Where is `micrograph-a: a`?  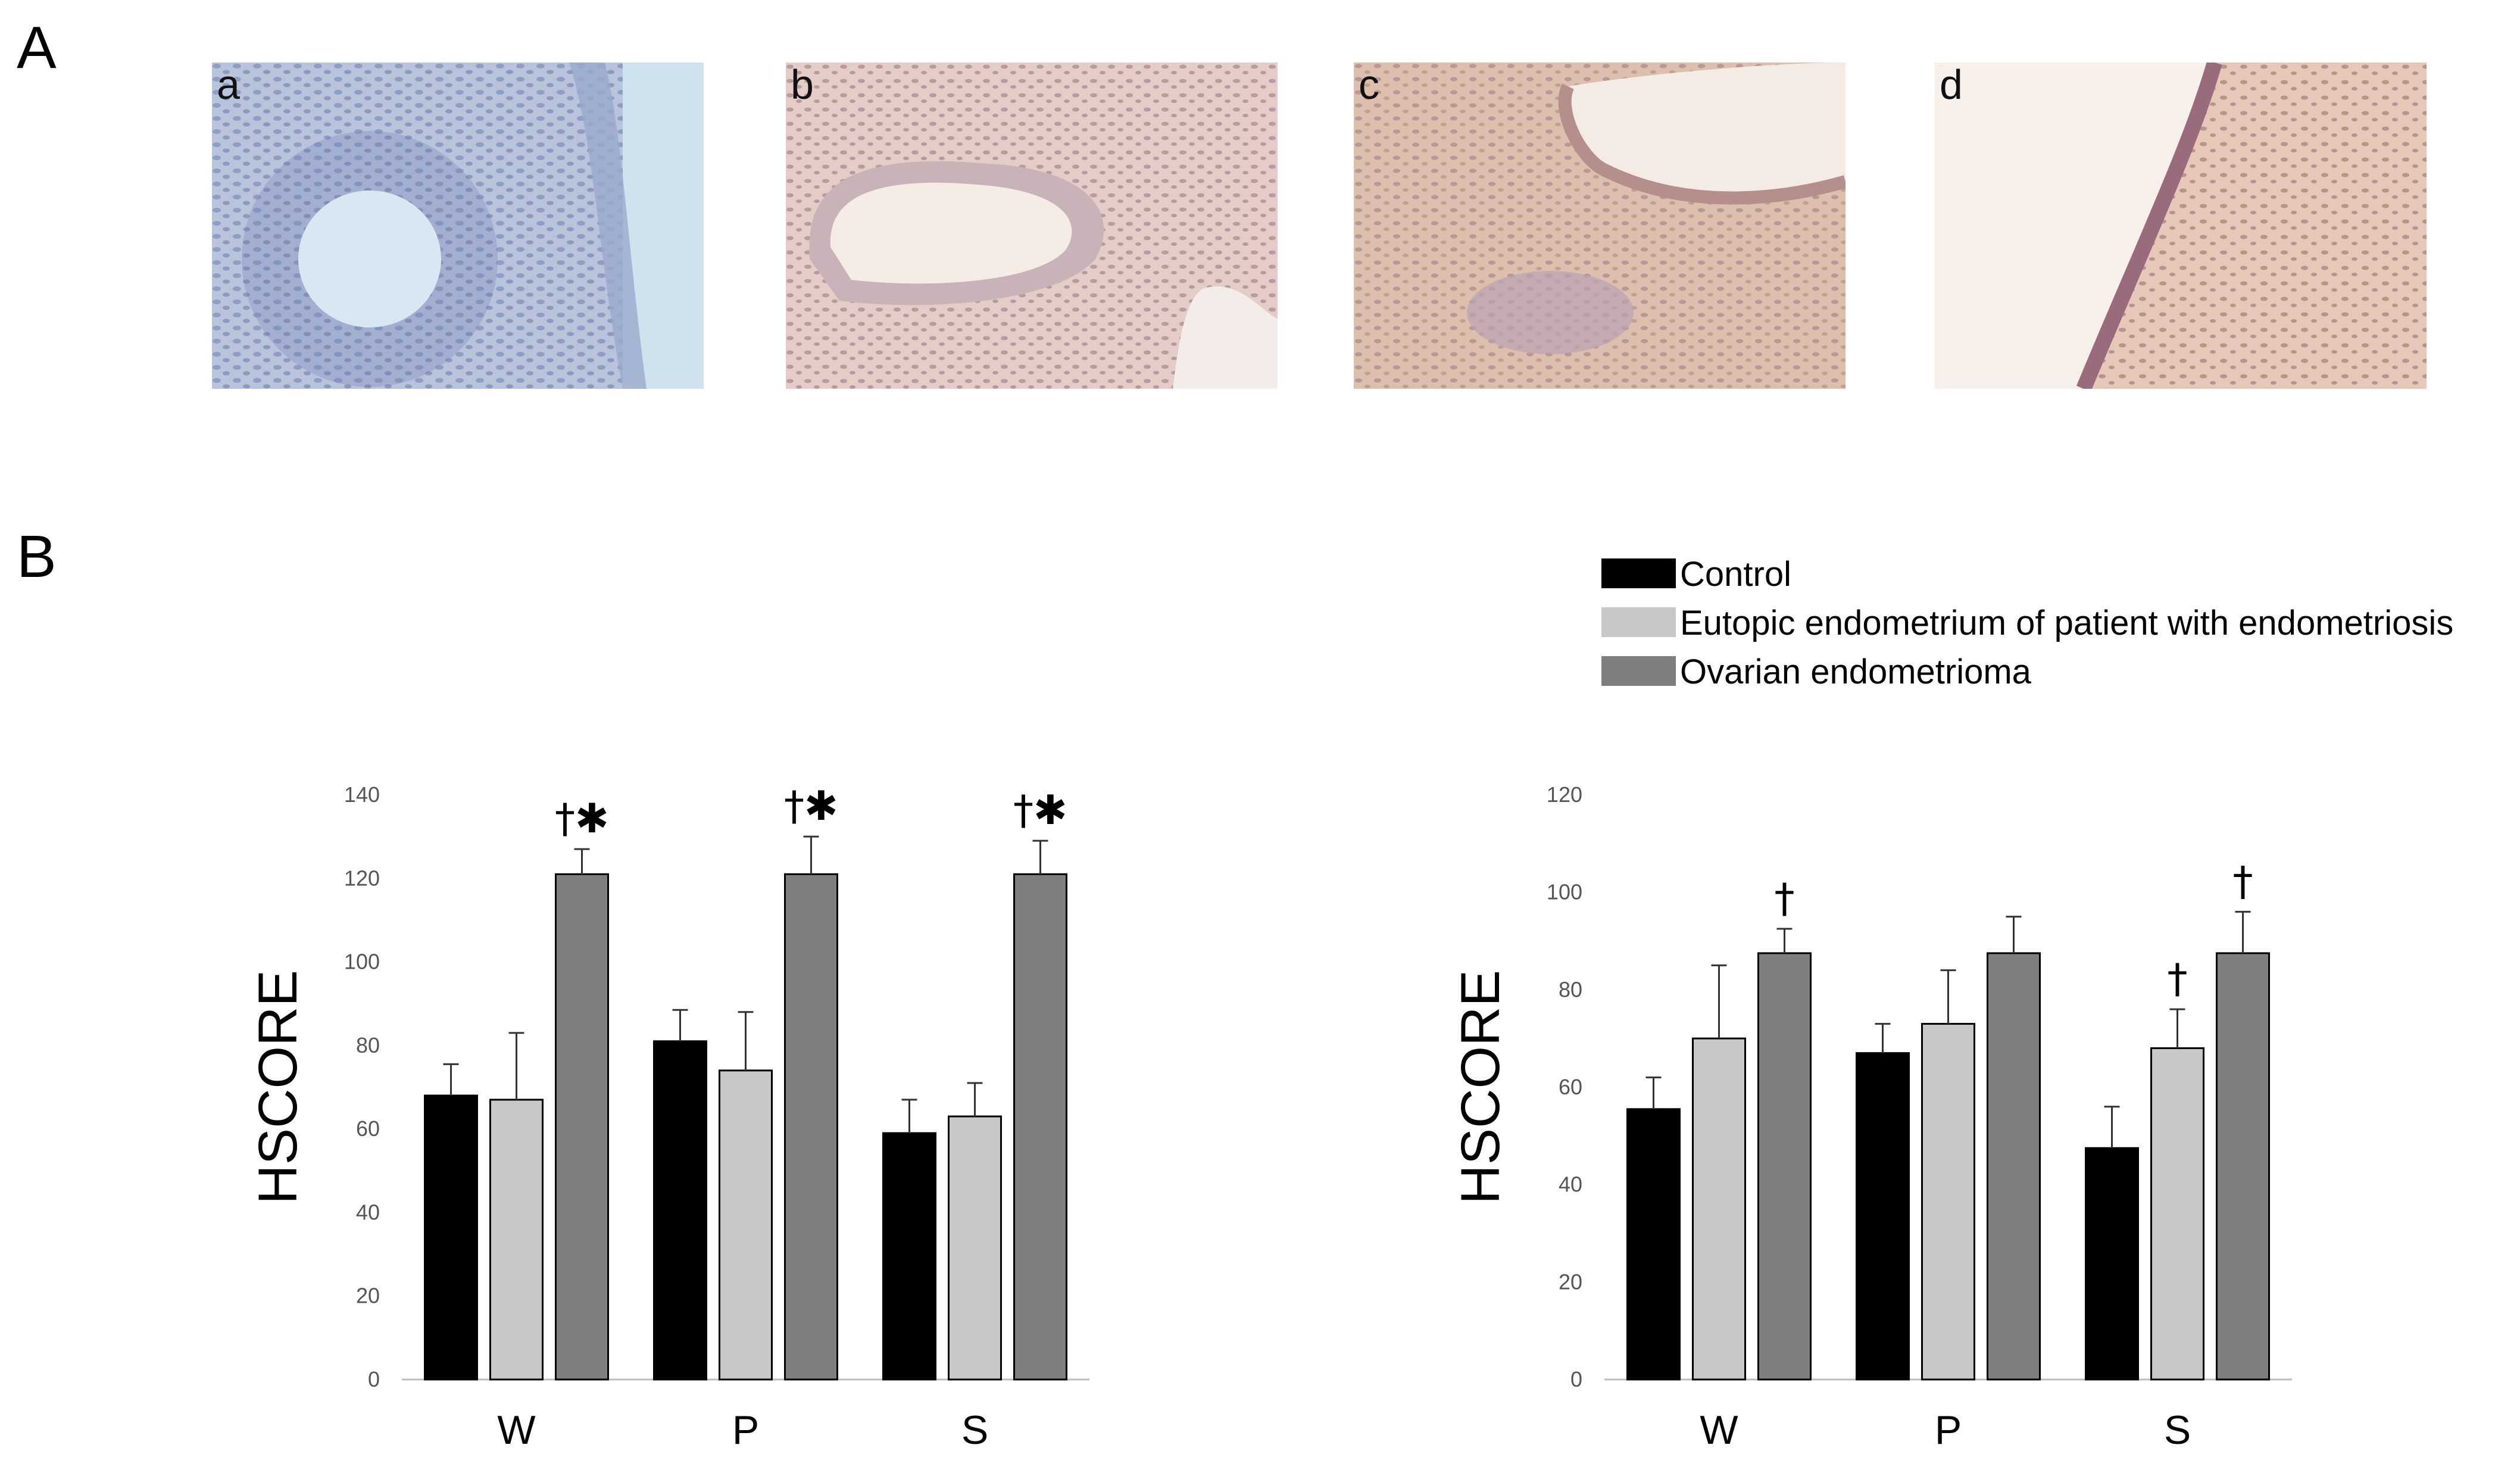
micrograph-a: a is located at coordinates (458, 226).